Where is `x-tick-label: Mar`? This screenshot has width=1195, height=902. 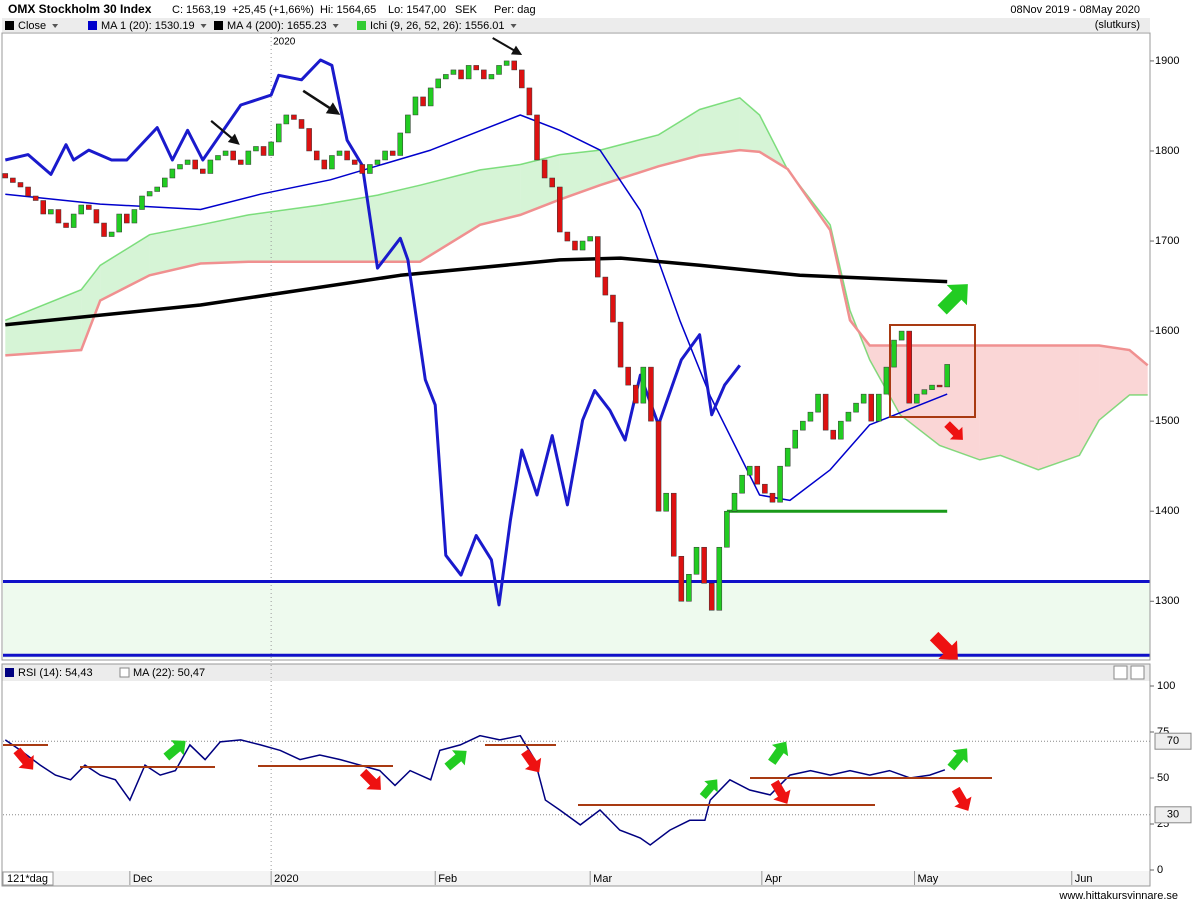
x-tick-label: Mar is located at coordinates (602, 879).